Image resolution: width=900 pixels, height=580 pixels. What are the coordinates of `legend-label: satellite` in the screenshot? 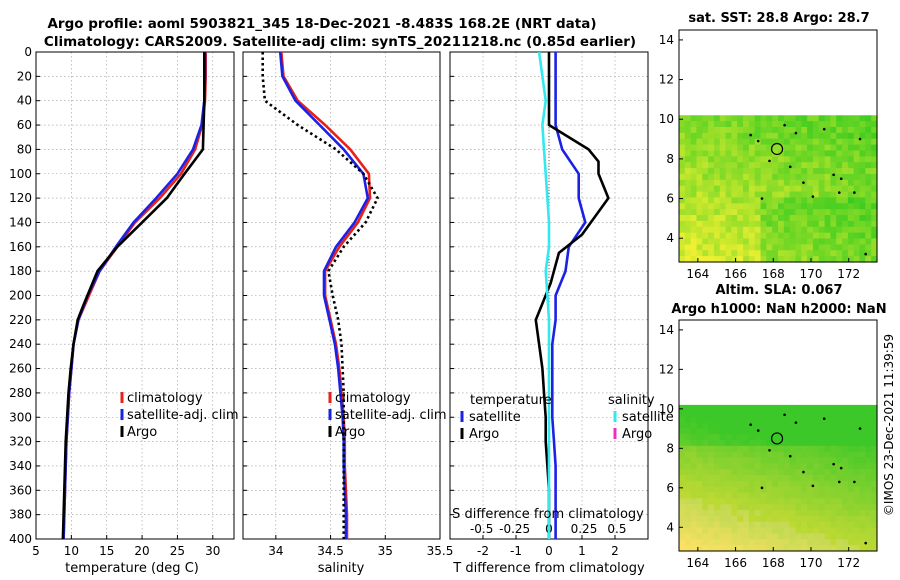 It's located at (495, 417).